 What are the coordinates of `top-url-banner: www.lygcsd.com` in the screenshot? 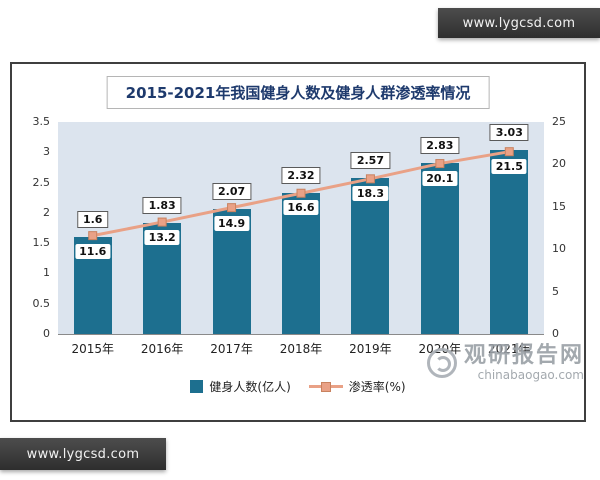 It's located at (519, 23).